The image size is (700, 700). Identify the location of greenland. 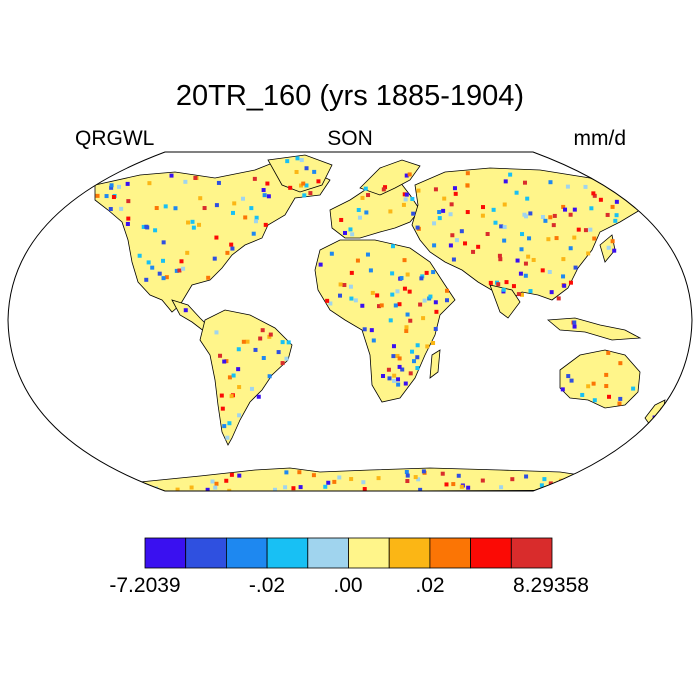
(300, 173).